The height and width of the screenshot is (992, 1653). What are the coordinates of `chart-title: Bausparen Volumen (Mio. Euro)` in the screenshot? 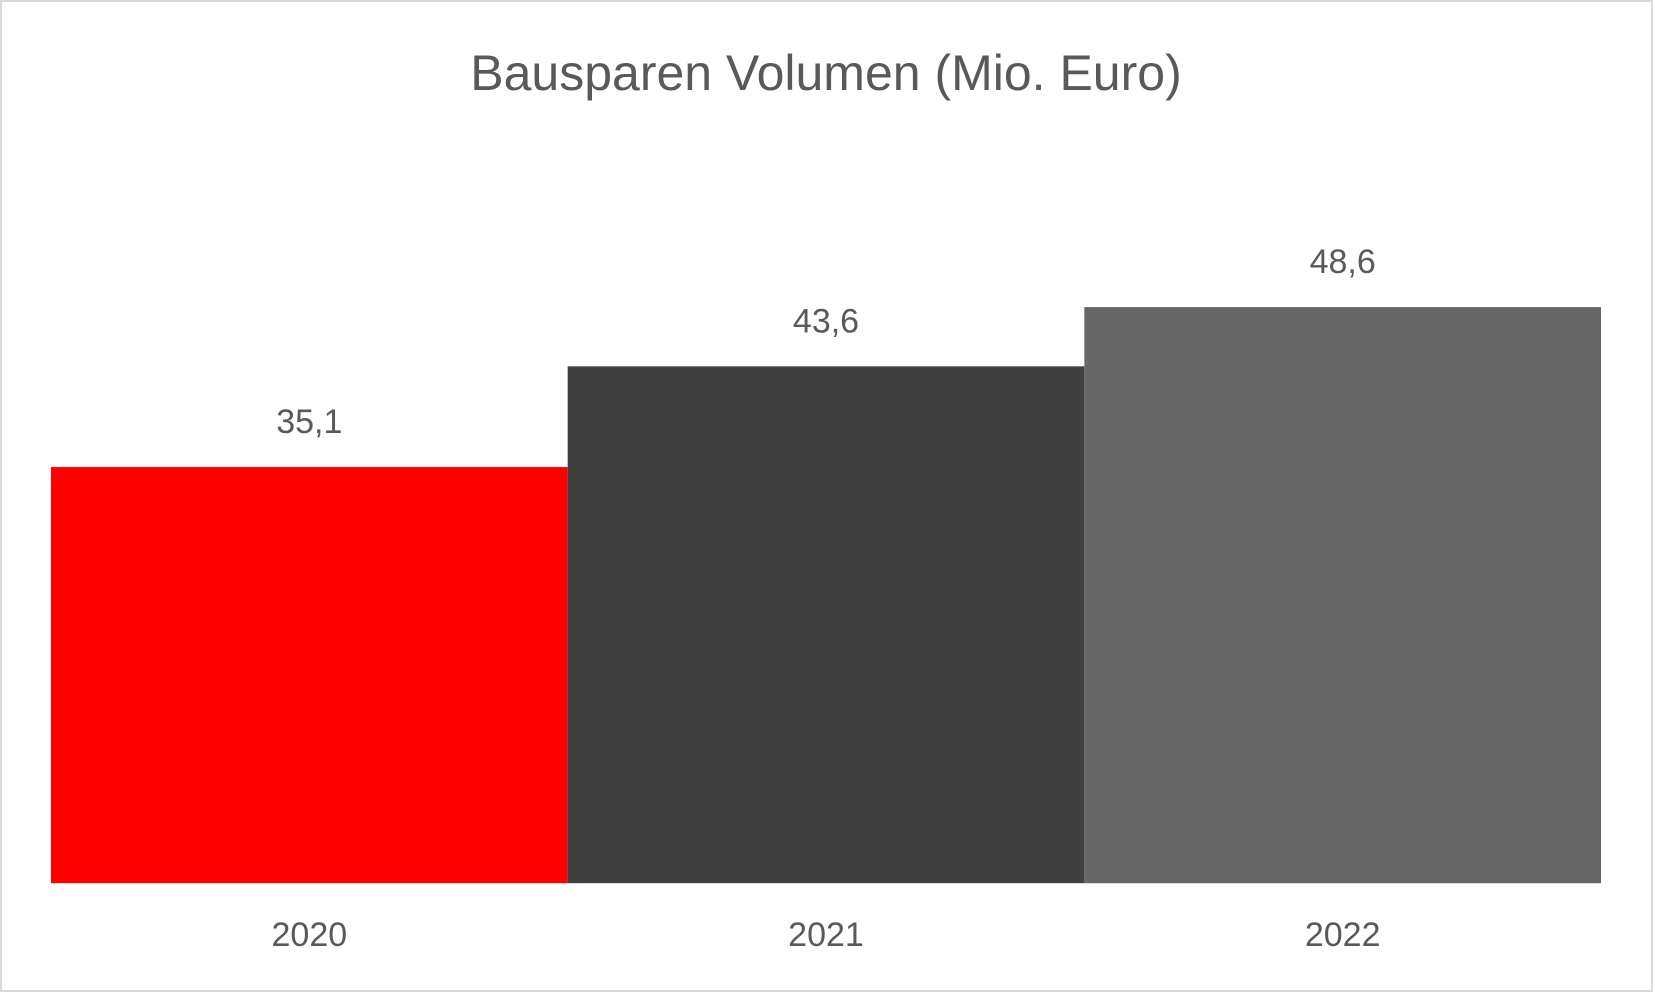 It's located at (825, 73).